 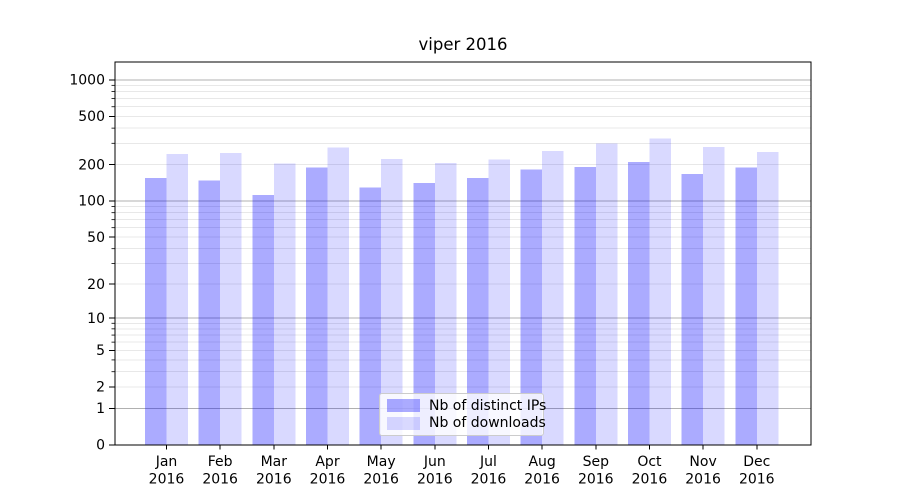 I want to click on x-tick-label-month: Feb, so click(x=220, y=462).